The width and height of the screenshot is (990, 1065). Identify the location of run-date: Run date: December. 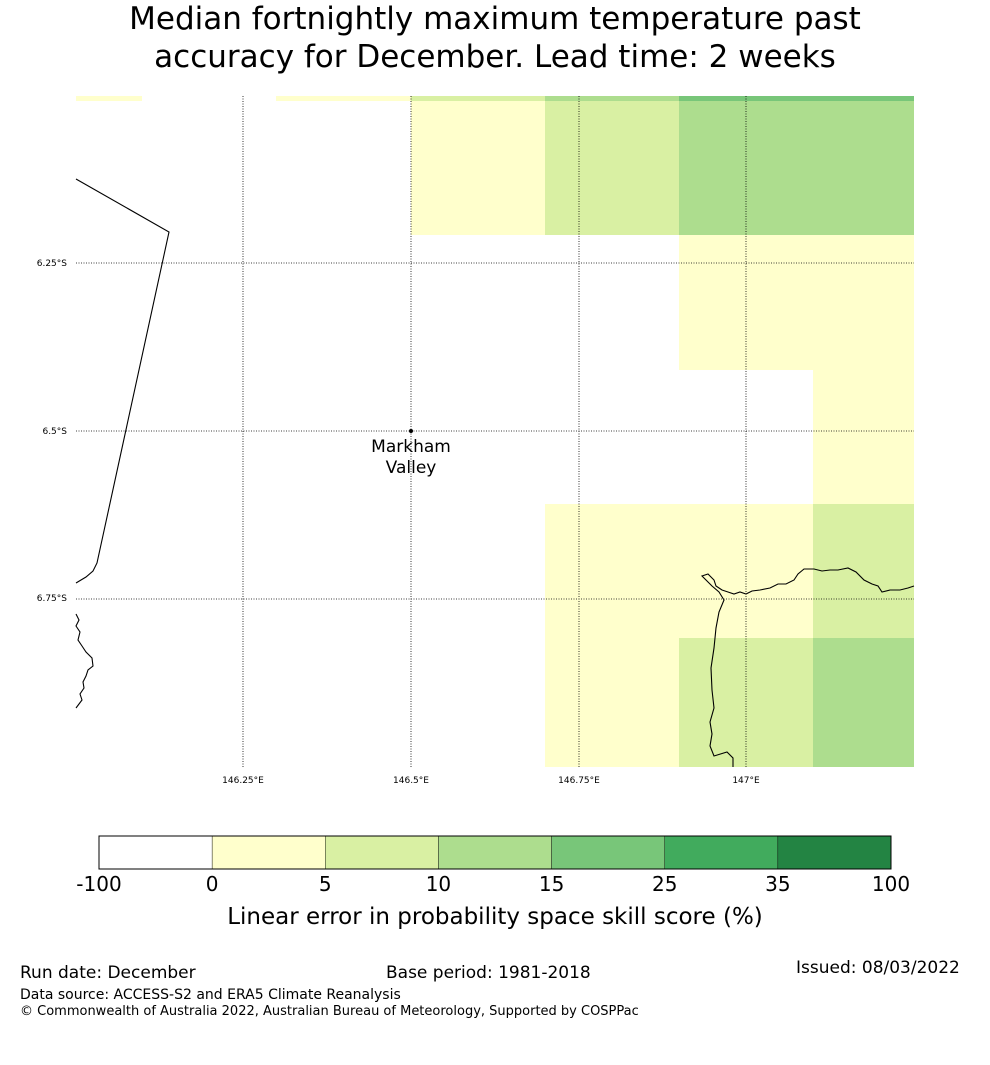
(108, 973).